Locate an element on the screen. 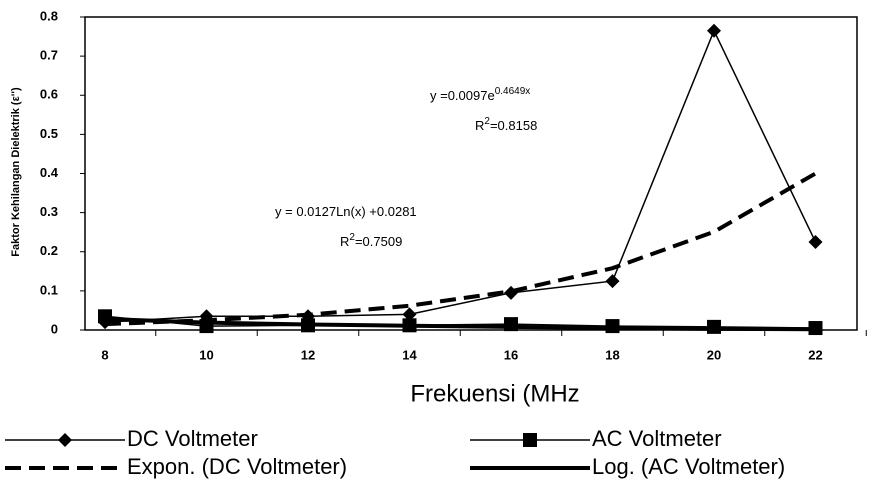  annotation: R2=0.7509 is located at coordinates (371, 241).